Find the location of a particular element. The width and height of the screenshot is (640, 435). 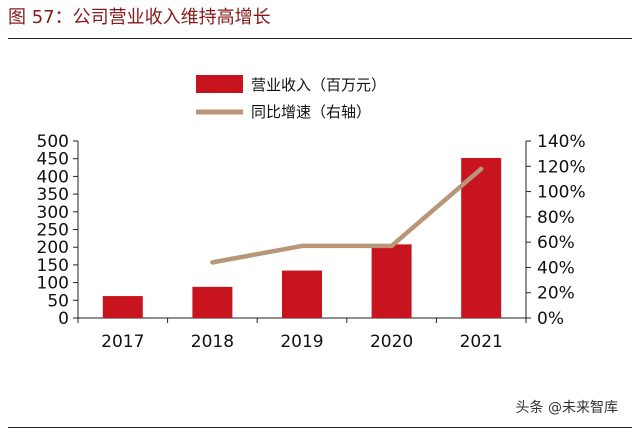

left-tick-label: 200 is located at coordinates (53, 248).